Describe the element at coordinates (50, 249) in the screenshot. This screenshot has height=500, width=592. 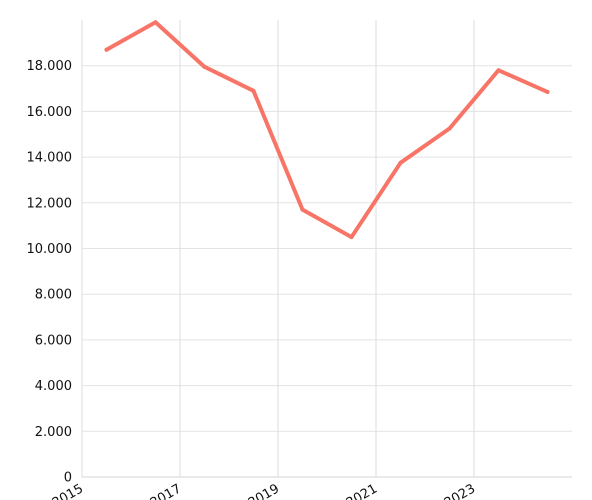
I see `y-tick-label: 10.000` at that location.